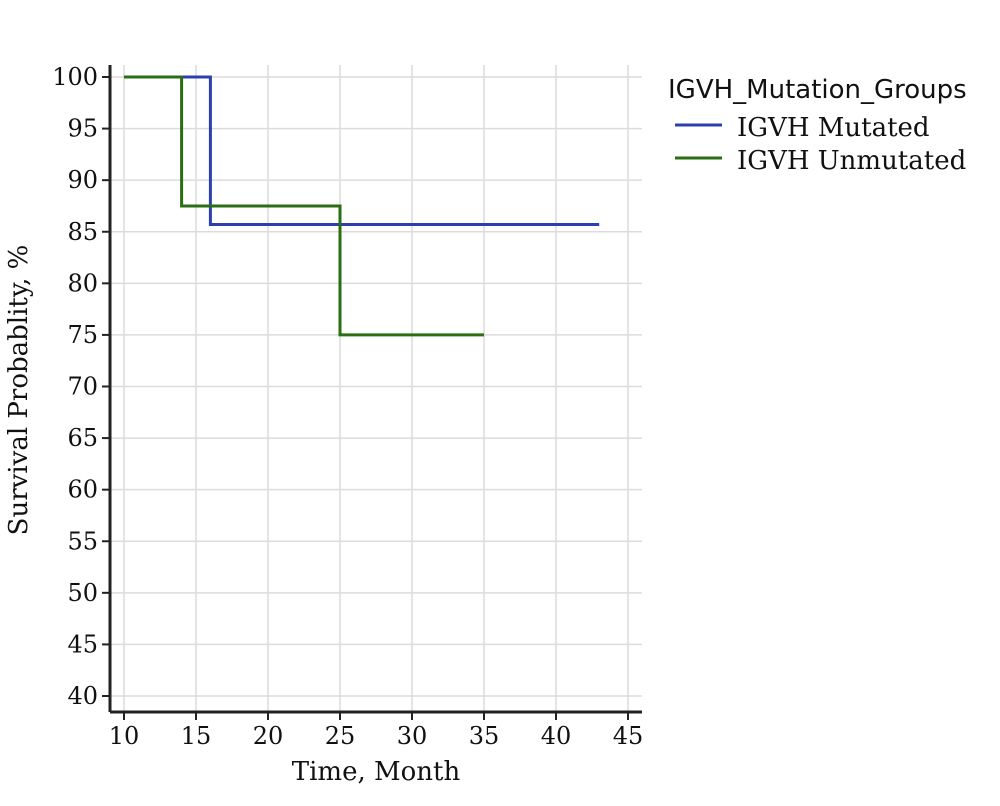  Describe the element at coordinates (556, 736) in the screenshot. I see `x-tick-label: 40` at that location.